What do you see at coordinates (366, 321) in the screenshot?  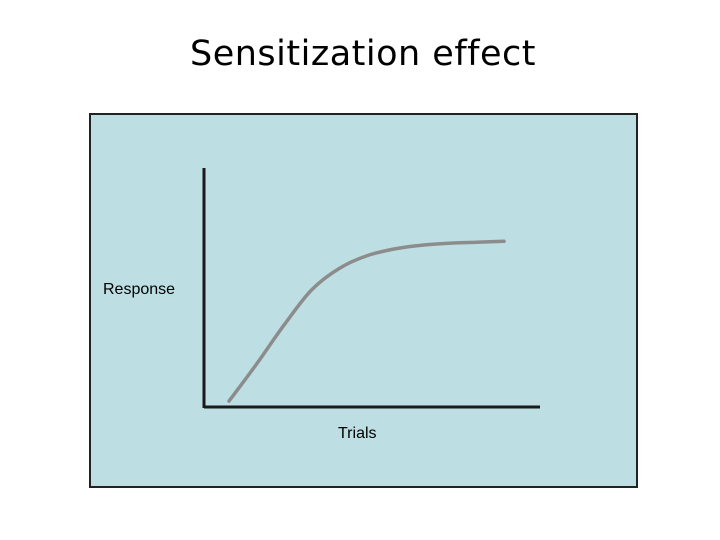 I see `series-line` at bounding box center [366, 321].